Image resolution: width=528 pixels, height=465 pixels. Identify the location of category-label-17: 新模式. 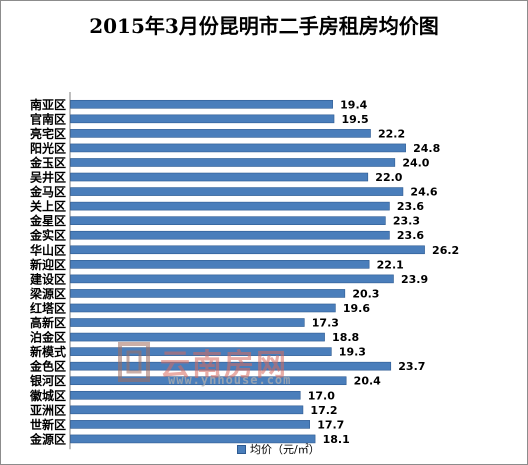
(48, 351).